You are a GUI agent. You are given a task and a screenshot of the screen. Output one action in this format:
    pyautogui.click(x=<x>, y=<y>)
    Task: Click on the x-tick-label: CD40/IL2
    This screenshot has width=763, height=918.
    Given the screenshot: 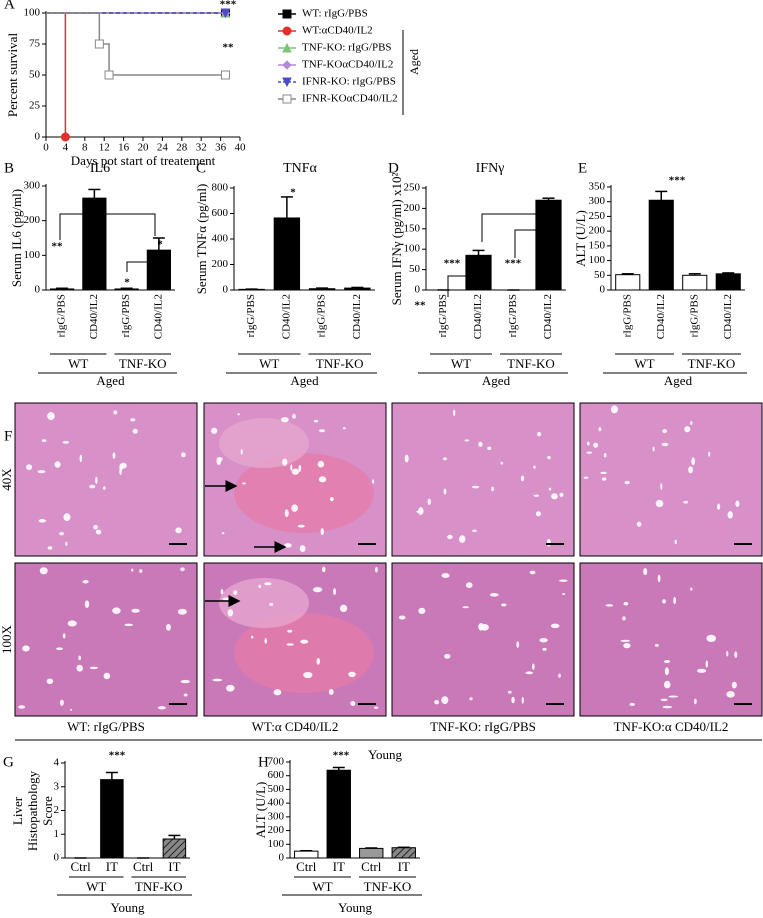 What is the action you would take?
    pyautogui.click(x=158, y=316)
    